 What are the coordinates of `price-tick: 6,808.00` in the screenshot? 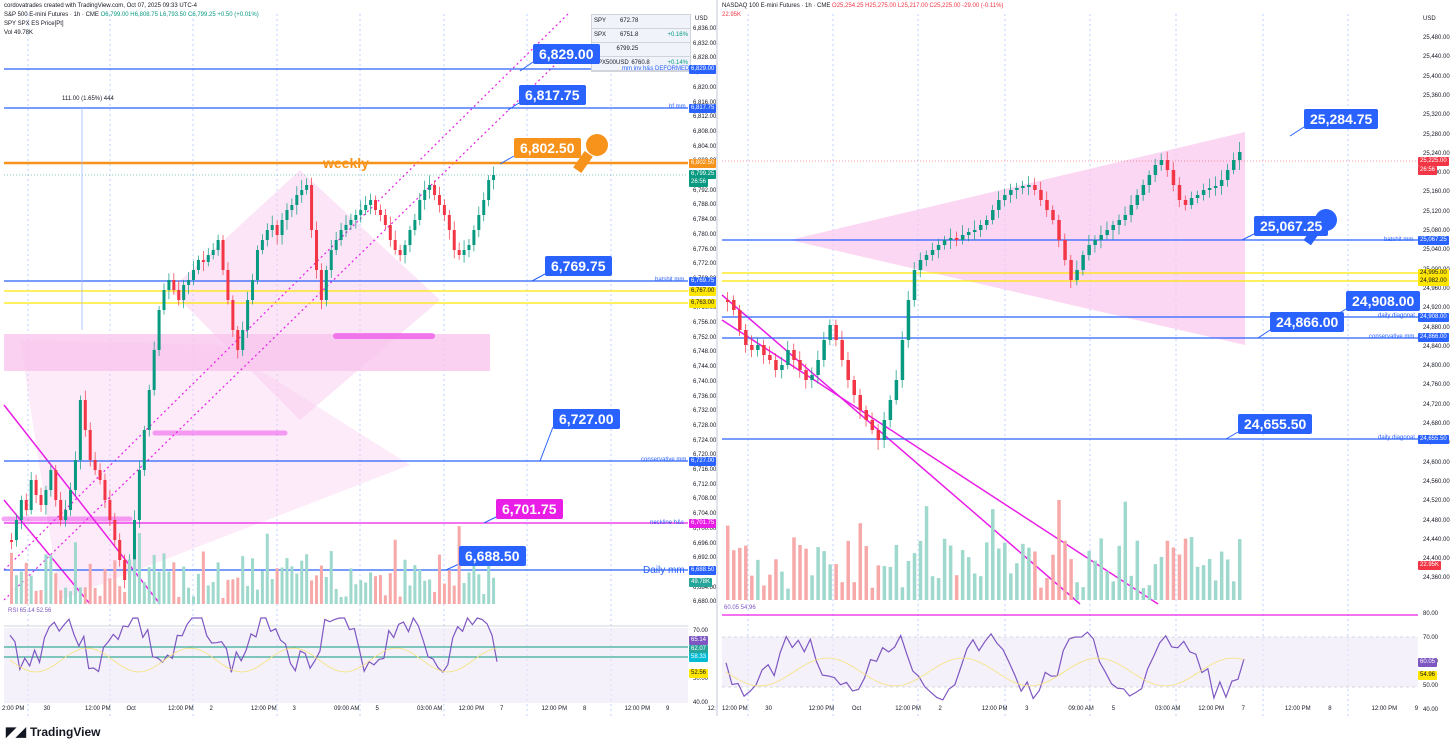 It's located at (704, 131).